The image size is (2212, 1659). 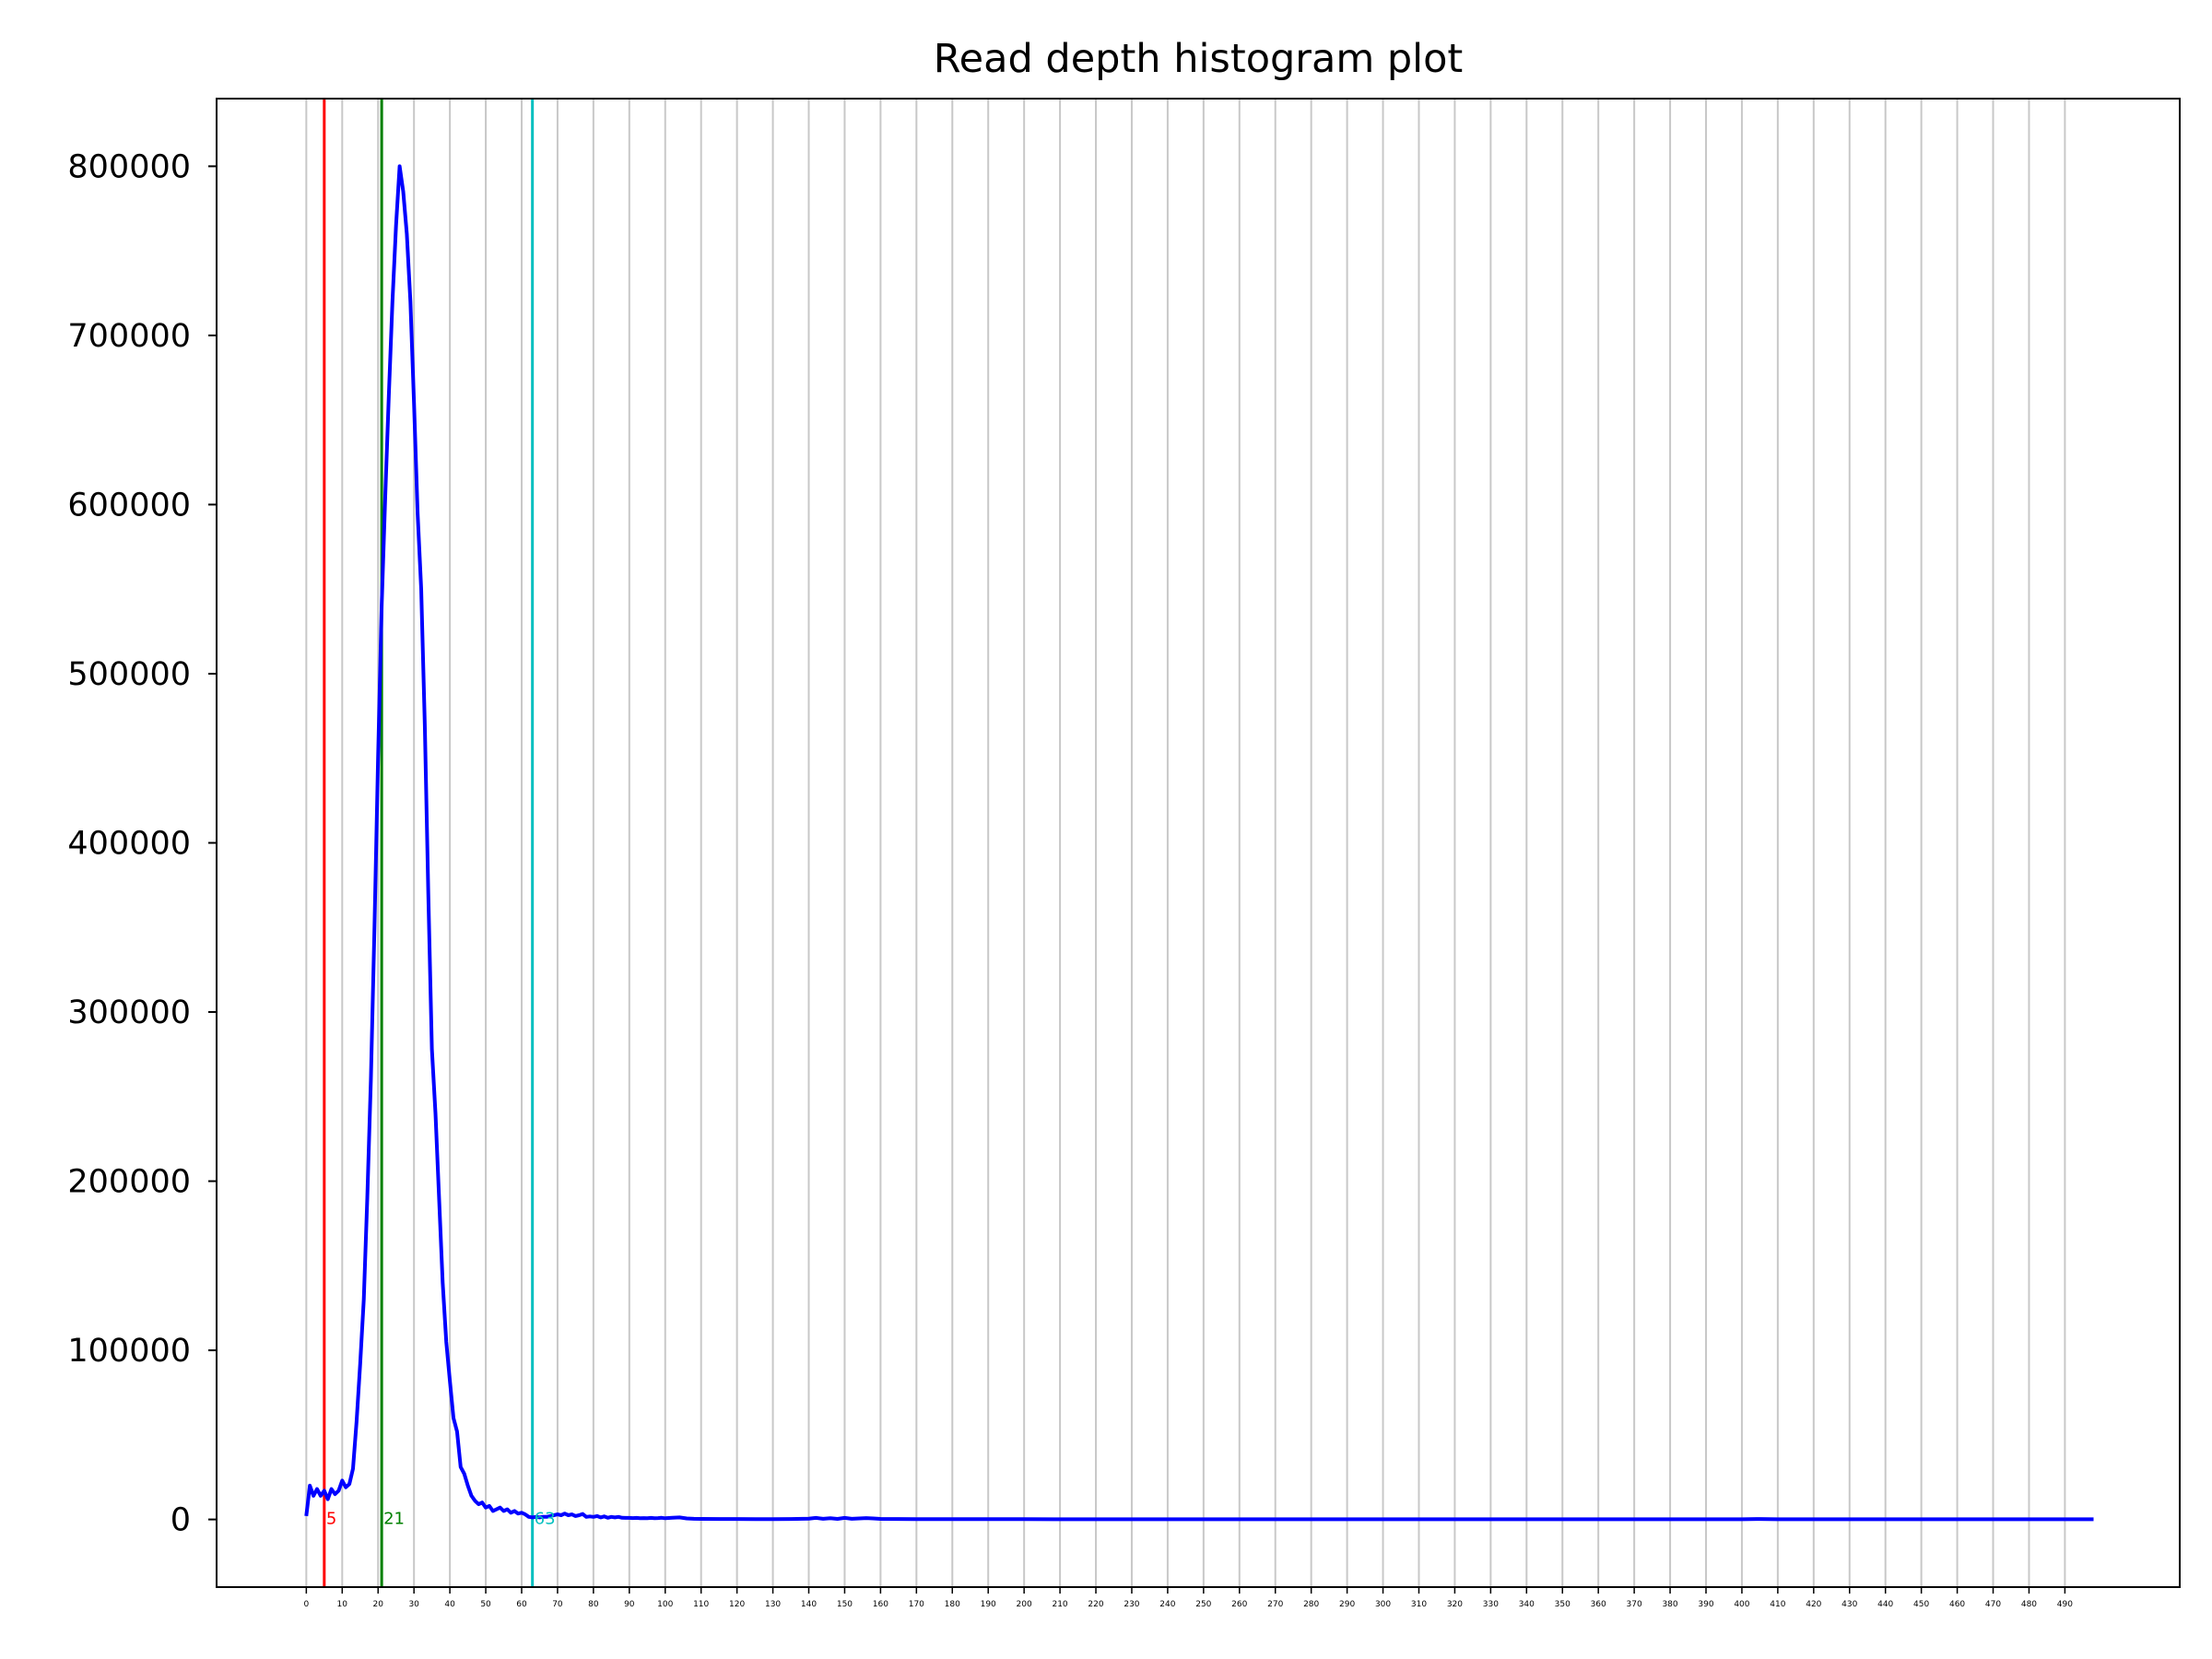 What do you see at coordinates (342, 1604) in the screenshot?
I see `x-tick-label: 10` at bounding box center [342, 1604].